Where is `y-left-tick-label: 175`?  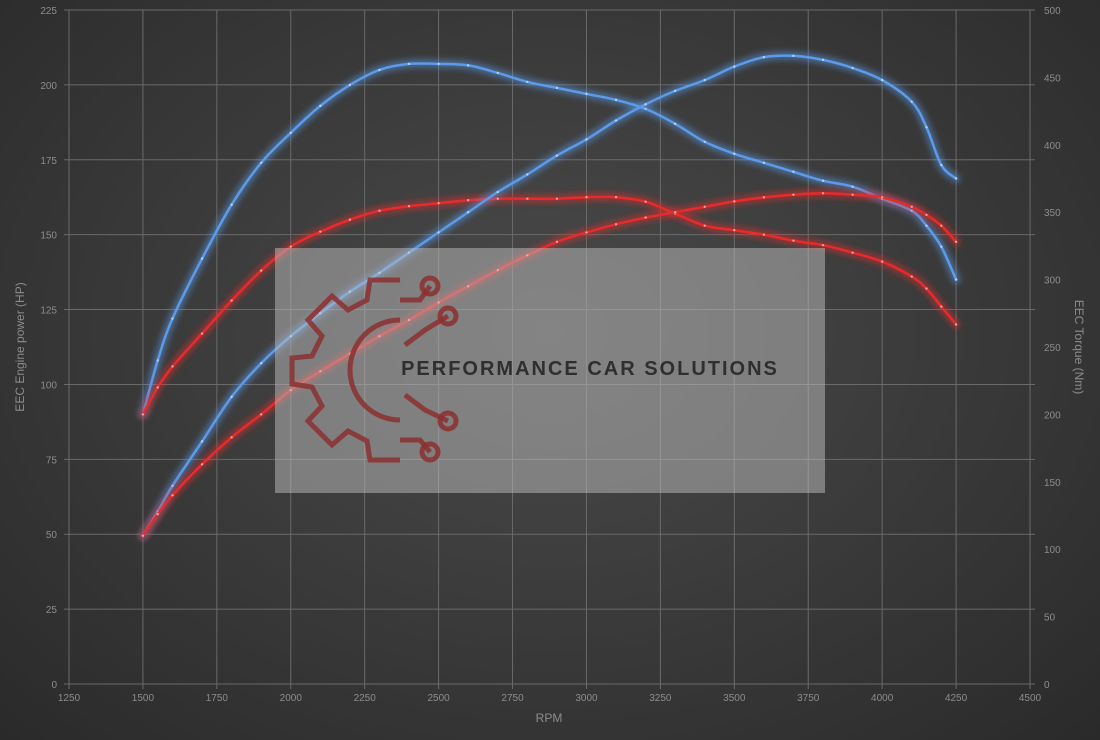 y-left-tick-label: 175 is located at coordinates (48, 161).